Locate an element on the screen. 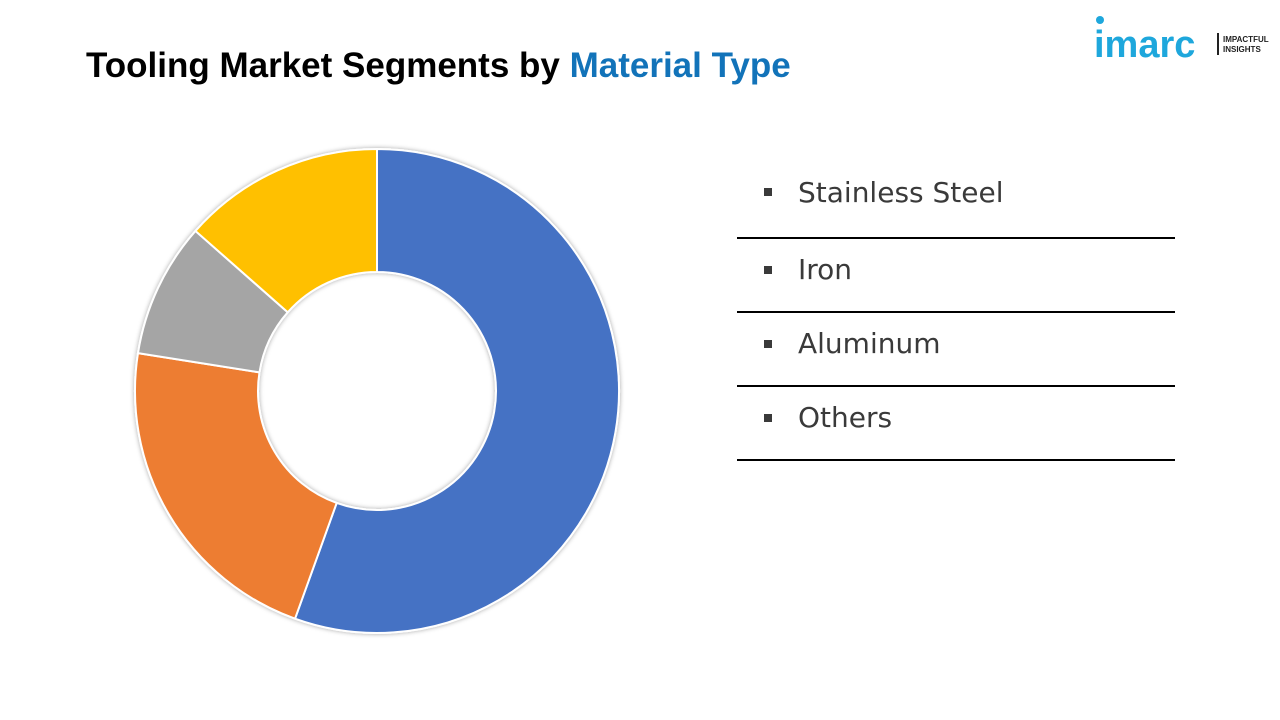 Image resolution: width=1280 pixels, height=720 pixels. legend-label: Iron is located at coordinates (825, 269).